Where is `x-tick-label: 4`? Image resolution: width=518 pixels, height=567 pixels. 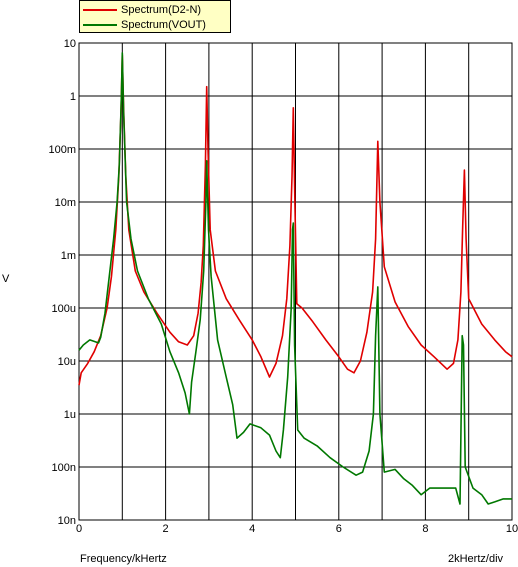
x-tick-label: 4 is located at coordinates (252, 529).